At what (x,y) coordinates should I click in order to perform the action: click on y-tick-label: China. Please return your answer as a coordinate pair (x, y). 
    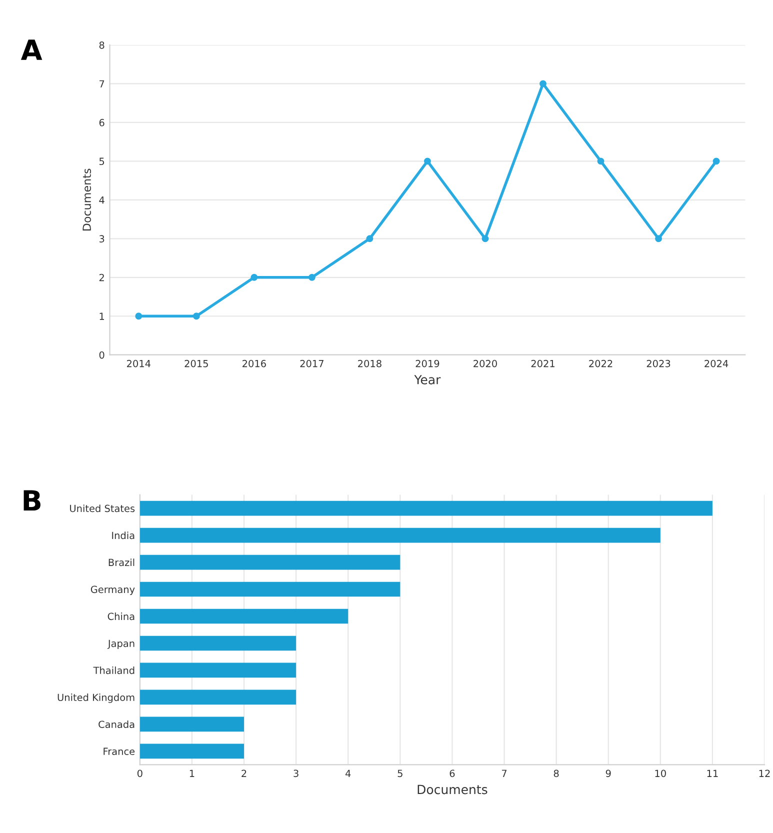
    Looking at the image, I should click on (121, 616).